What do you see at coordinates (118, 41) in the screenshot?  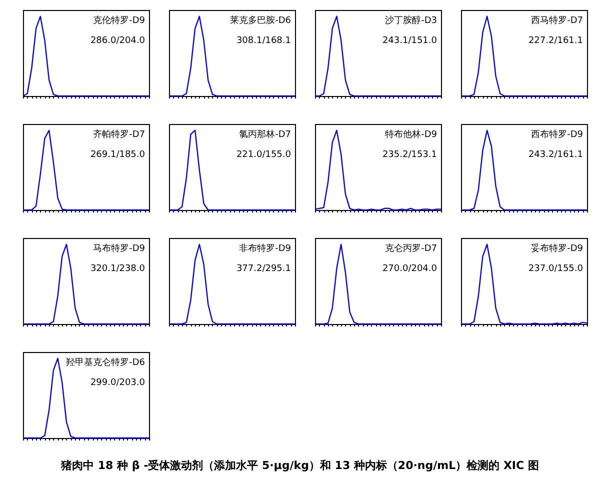 I see `text: 286.0/204.0` at bounding box center [118, 41].